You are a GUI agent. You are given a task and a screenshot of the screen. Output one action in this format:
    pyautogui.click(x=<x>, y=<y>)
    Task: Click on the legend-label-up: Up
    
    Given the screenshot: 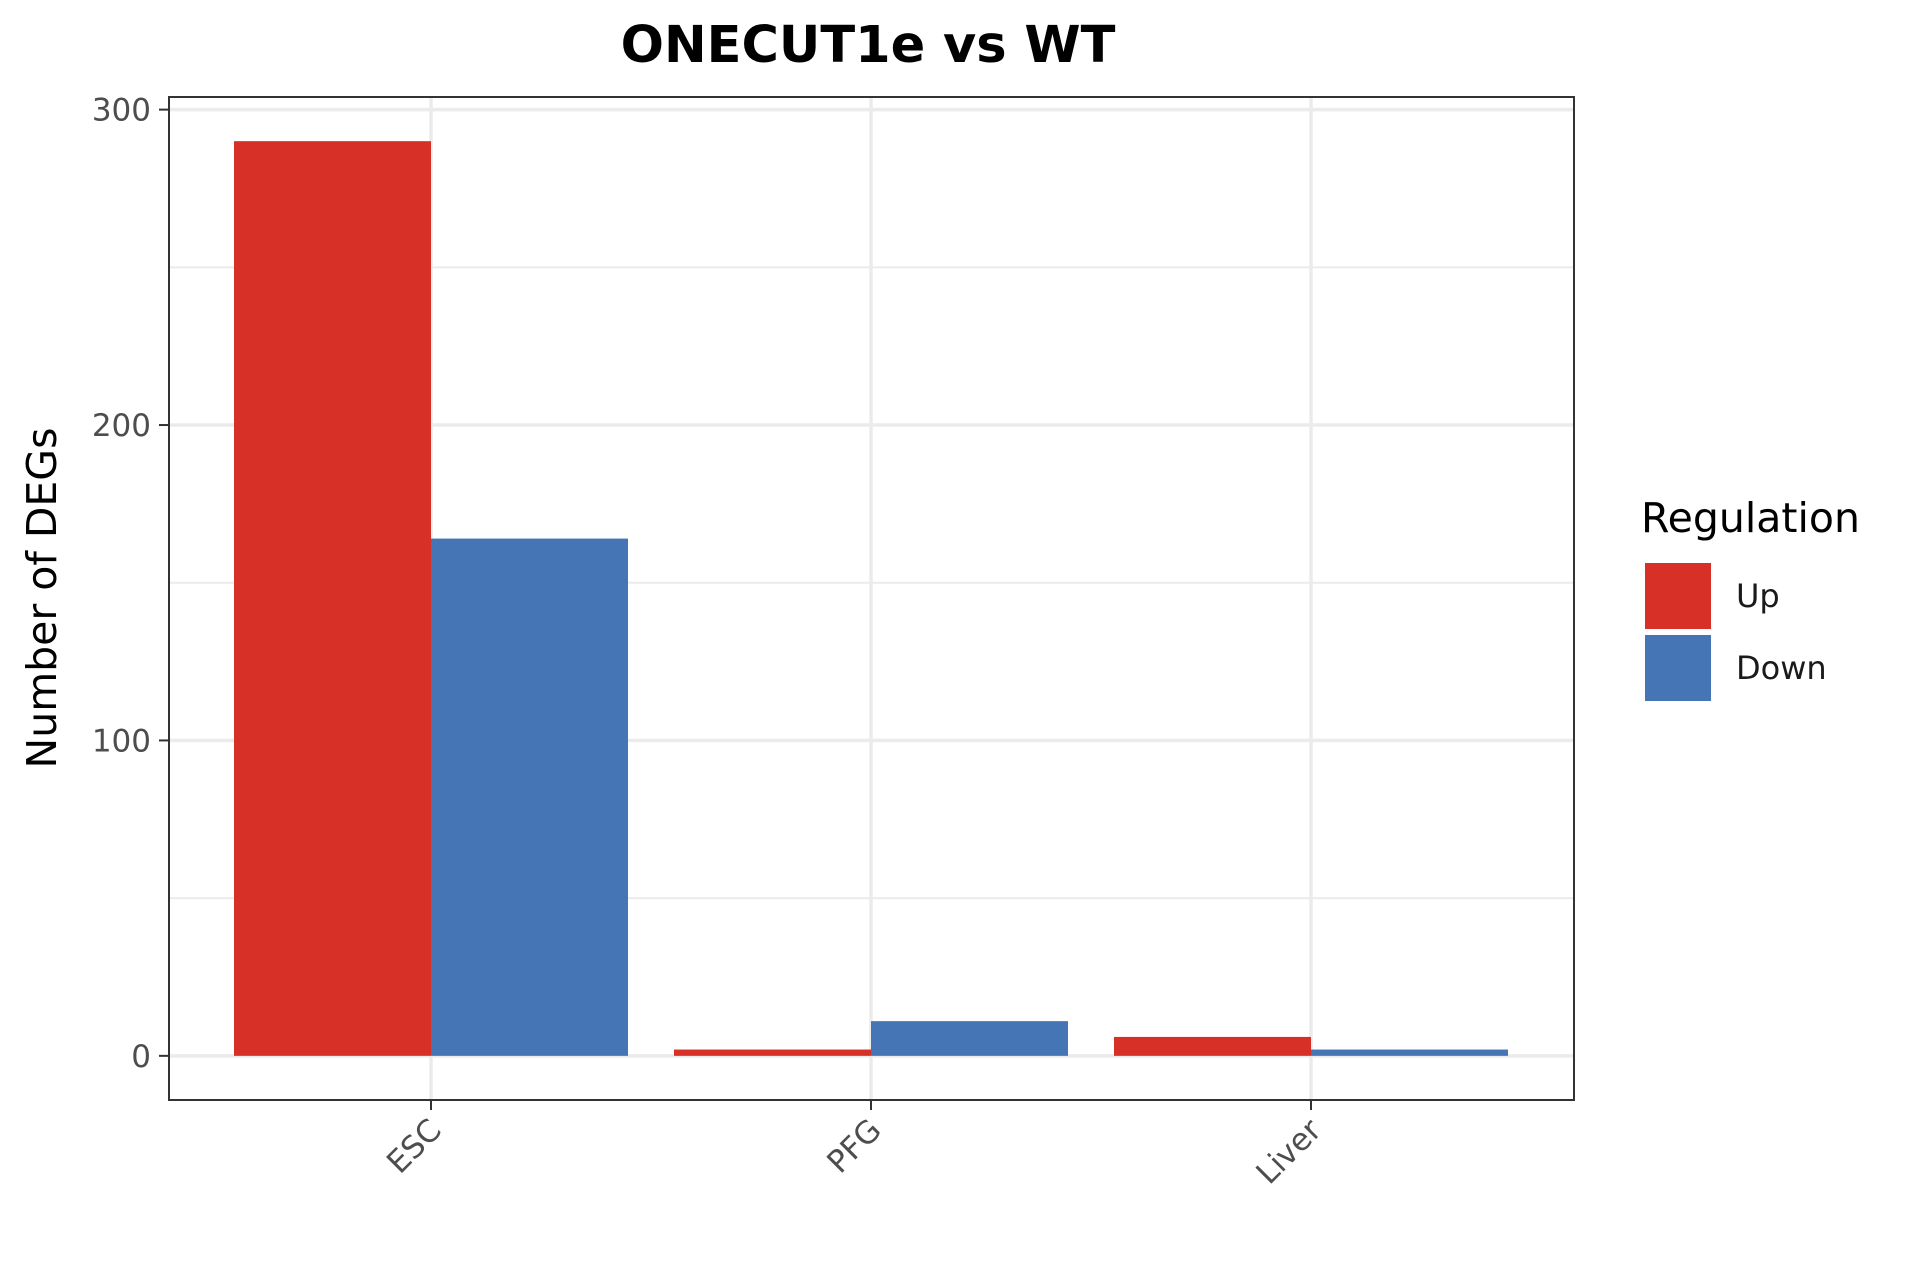 What is the action you would take?
    pyautogui.click(x=1758, y=596)
    